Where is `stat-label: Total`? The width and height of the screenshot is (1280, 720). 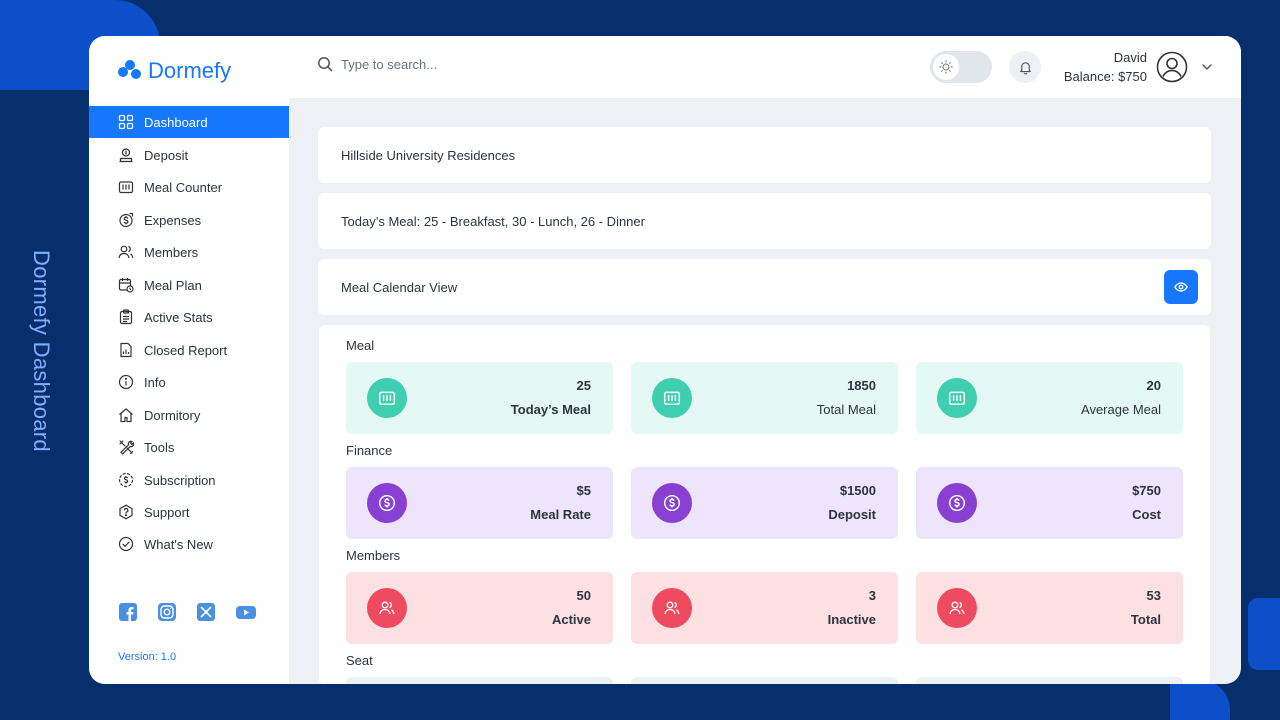 stat-label: Total is located at coordinates (1145, 619).